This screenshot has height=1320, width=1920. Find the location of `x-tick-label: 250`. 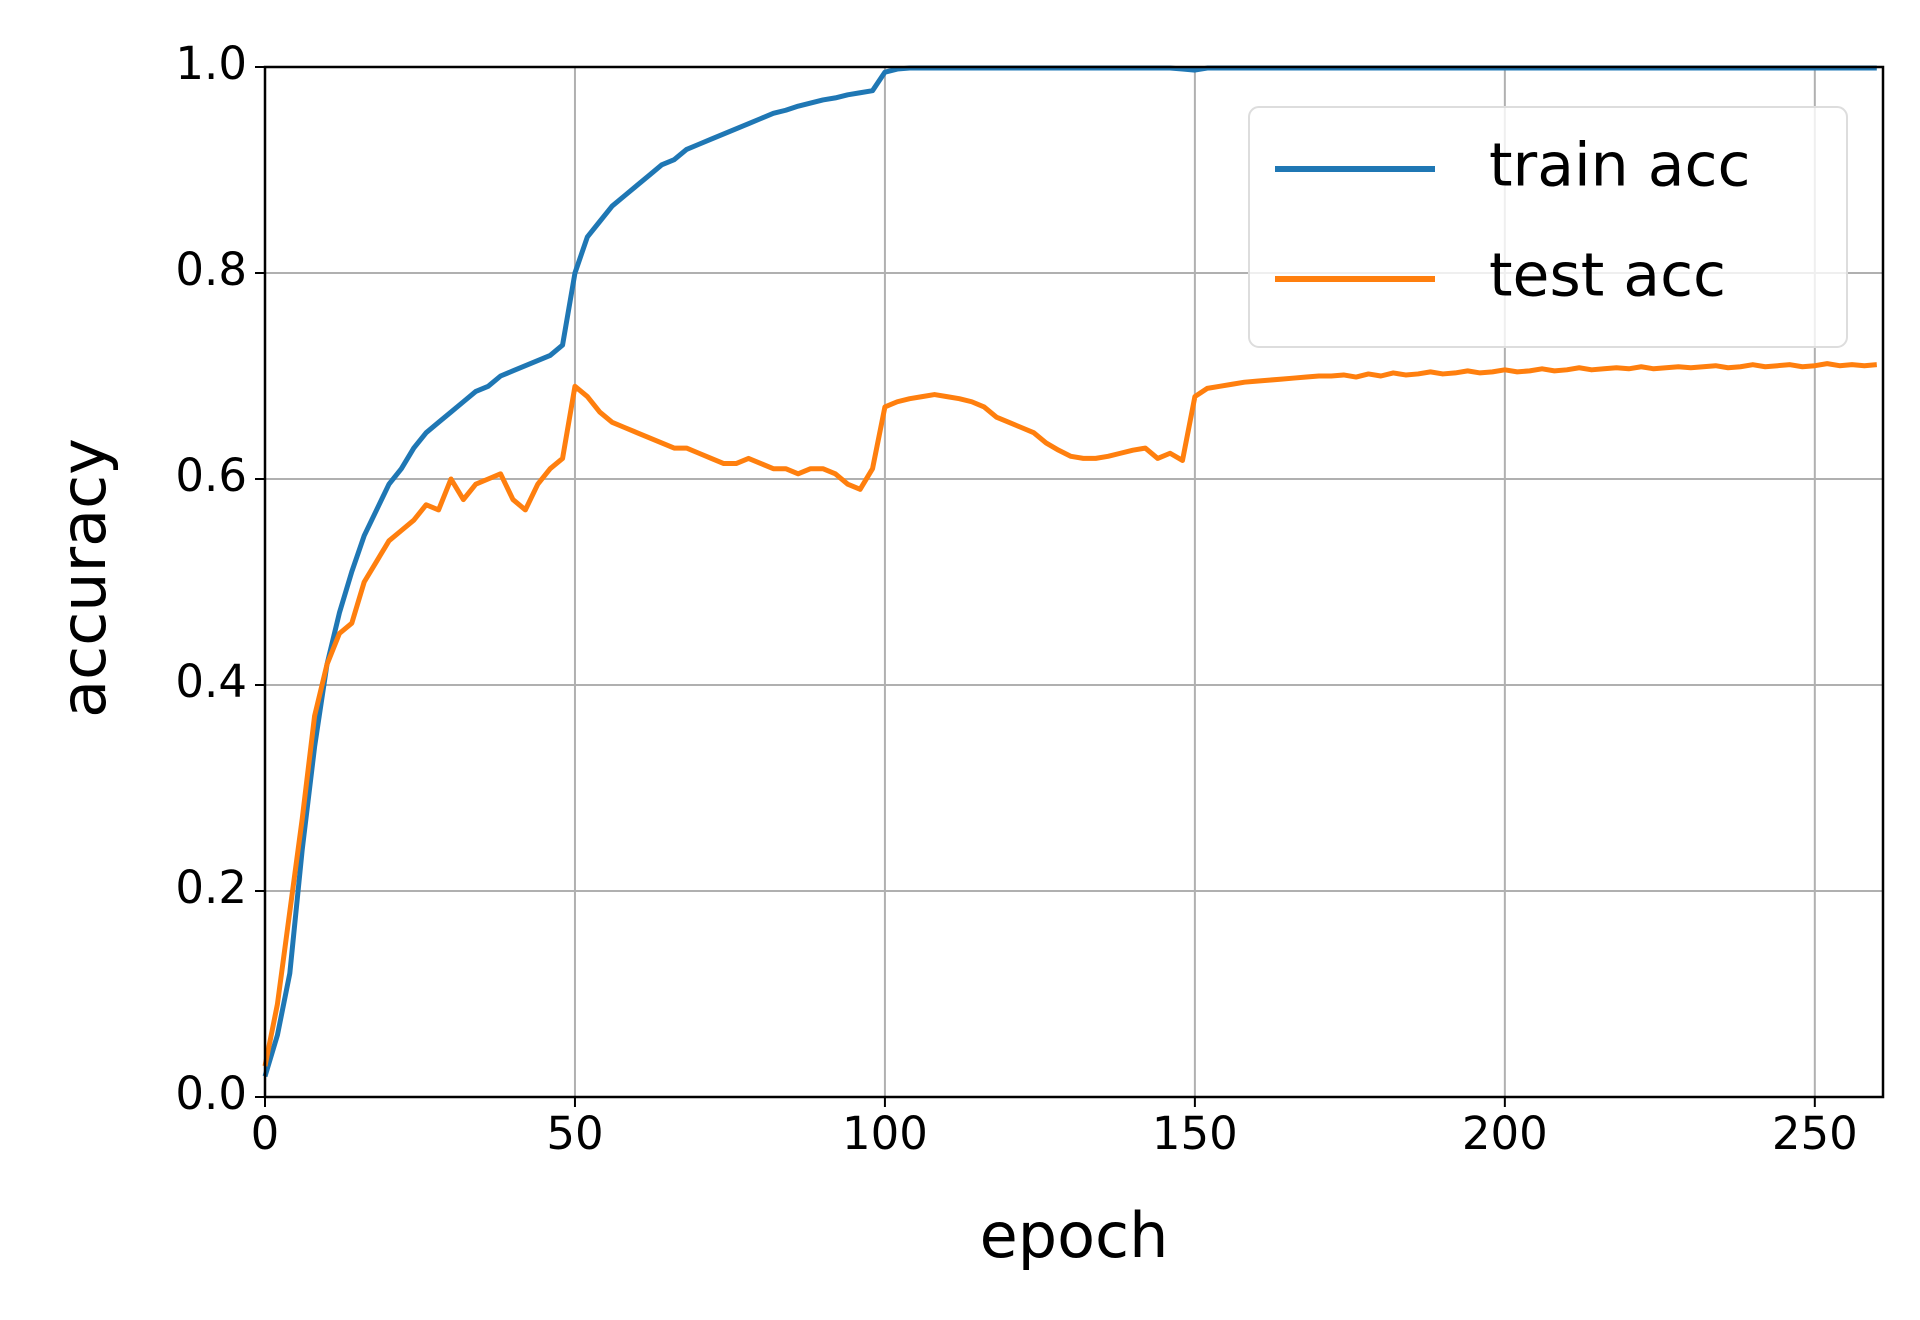

x-tick-label: 250 is located at coordinates (1815, 1133).